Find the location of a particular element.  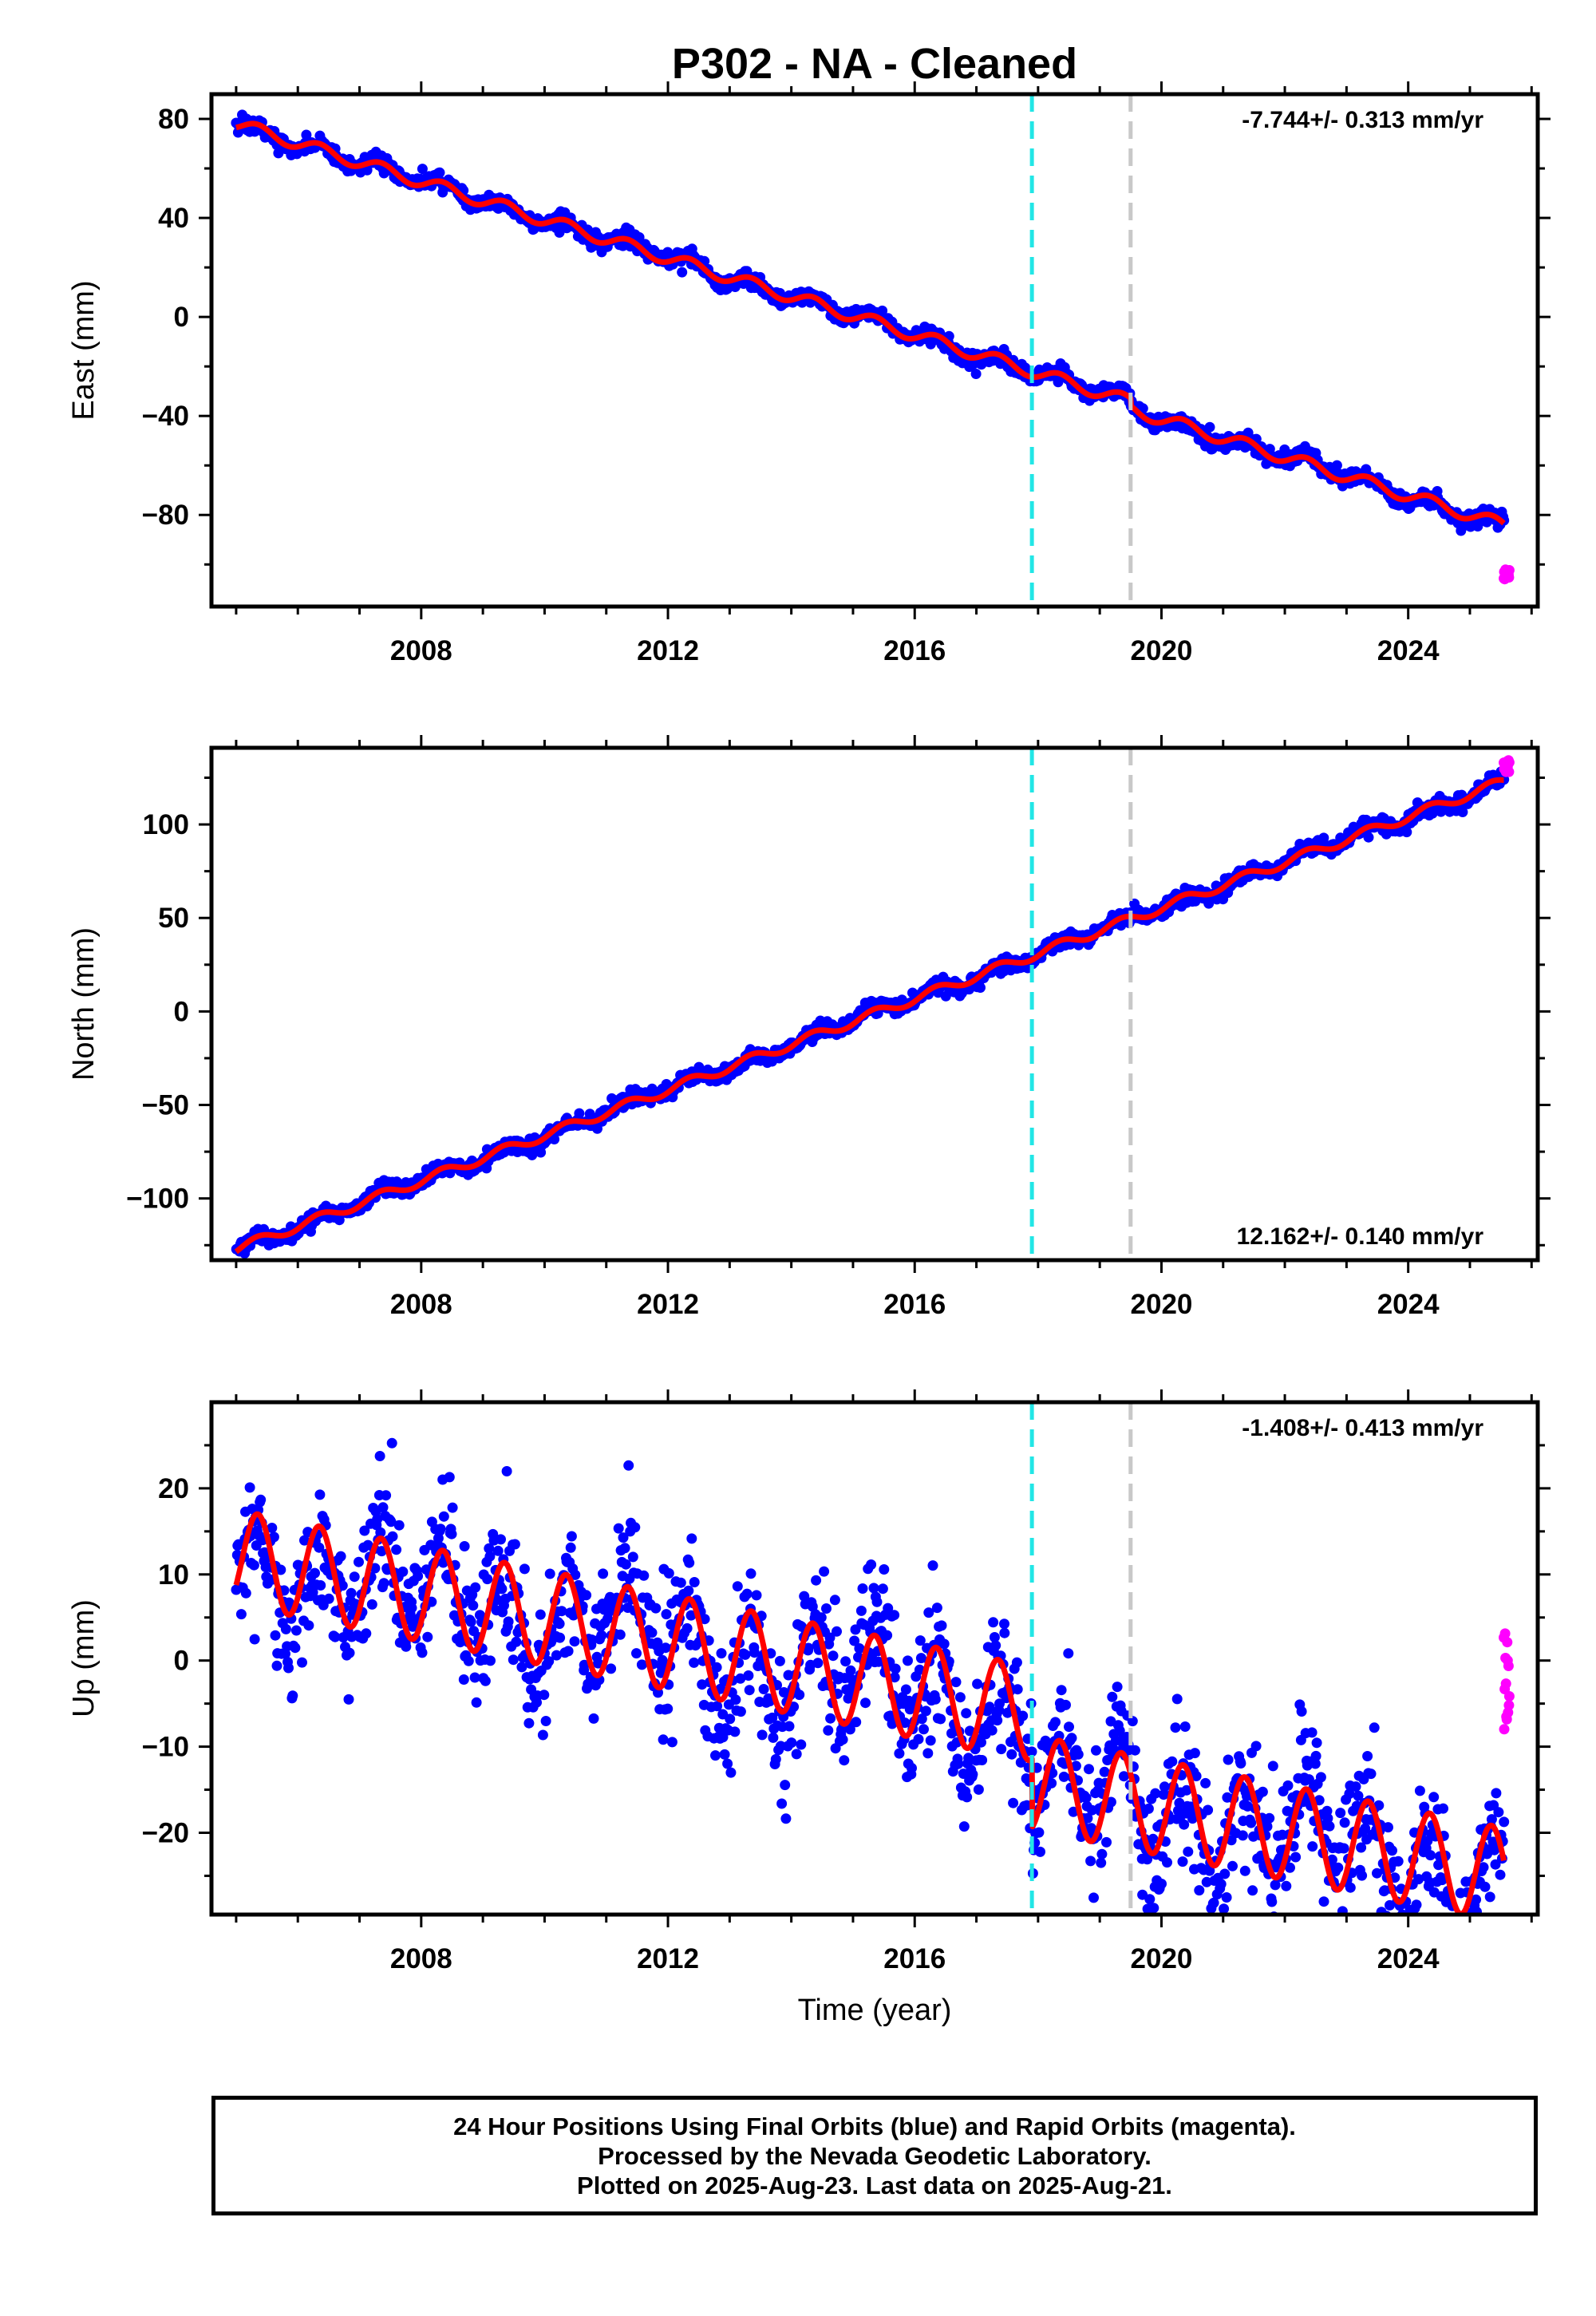

x-tick-label: 2008 is located at coordinates (421, 650).